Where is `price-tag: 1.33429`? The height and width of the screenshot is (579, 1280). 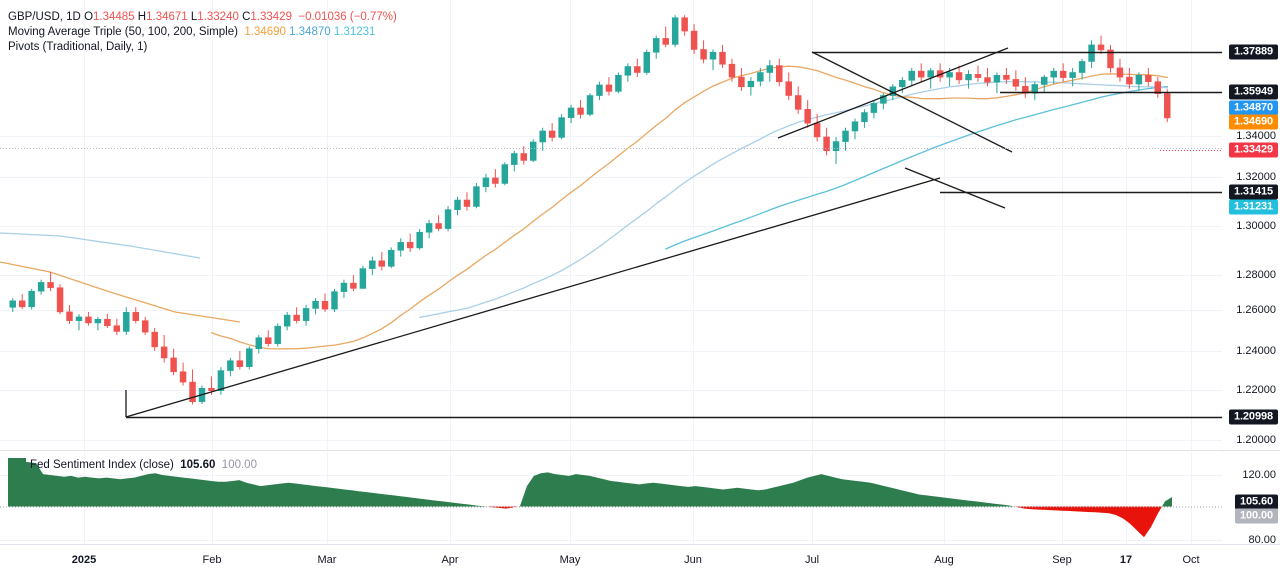
price-tag: 1.33429 is located at coordinates (1253, 150).